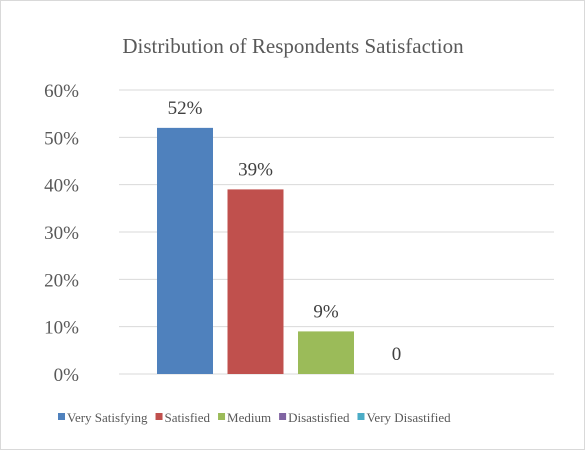 The height and width of the screenshot is (451, 585). What do you see at coordinates (319, 417) in the screenshot?
I see `legend-label: Disastisfied` at bounding box center [319, 417].